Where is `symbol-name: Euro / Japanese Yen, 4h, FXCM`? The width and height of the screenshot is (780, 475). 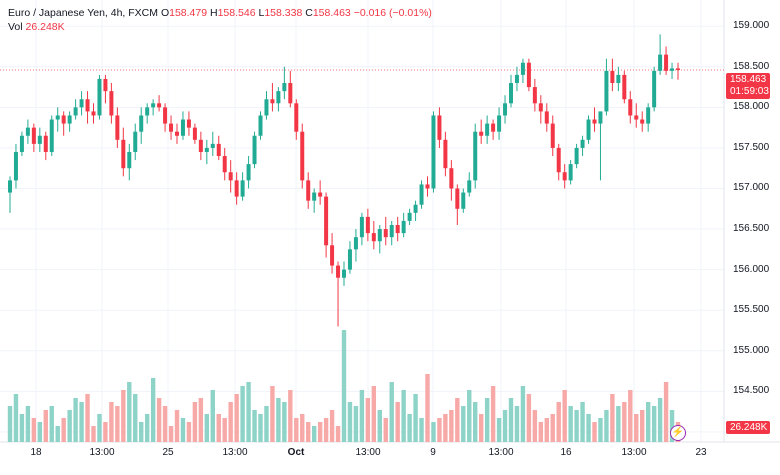 symbol-name: Euro / Japanese Yen, 4h, FXCM is located at coordinates (83, 13).